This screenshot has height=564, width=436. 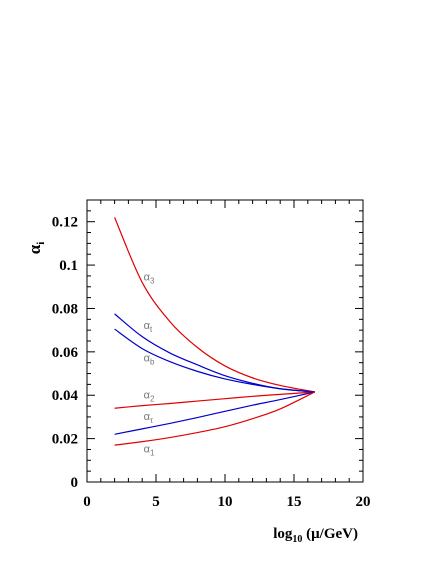 What do you see at coordinates (149, 278) in the screenshot?
I see `curve-label-alpha-3: α3` at bounding box center [149, 278].